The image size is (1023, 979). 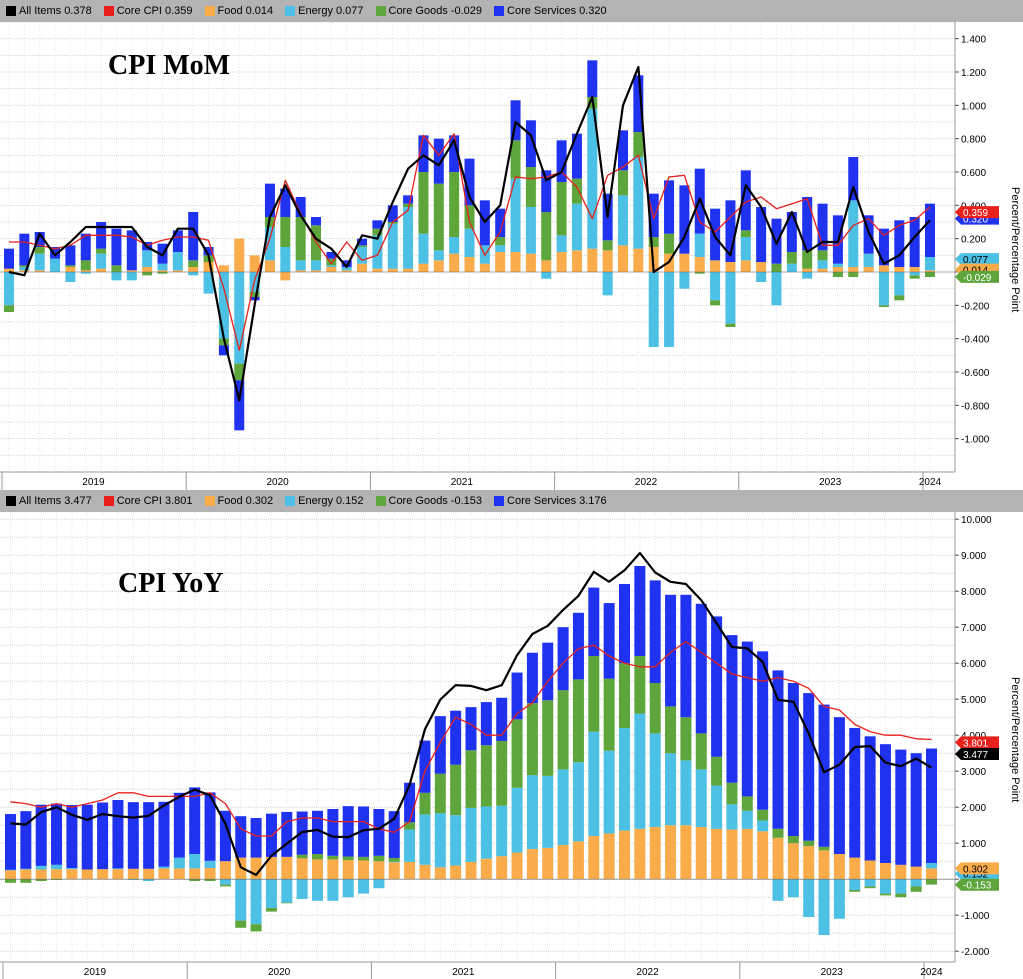 I want to click on x-tick-label: 2024, so click(x=930, y=482).